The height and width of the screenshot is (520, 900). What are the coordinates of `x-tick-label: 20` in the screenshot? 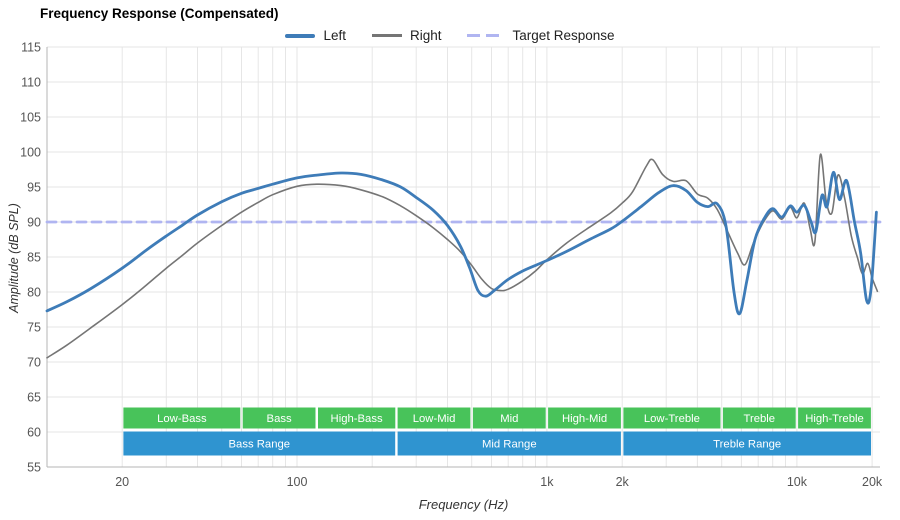 It's located at (122, 482).